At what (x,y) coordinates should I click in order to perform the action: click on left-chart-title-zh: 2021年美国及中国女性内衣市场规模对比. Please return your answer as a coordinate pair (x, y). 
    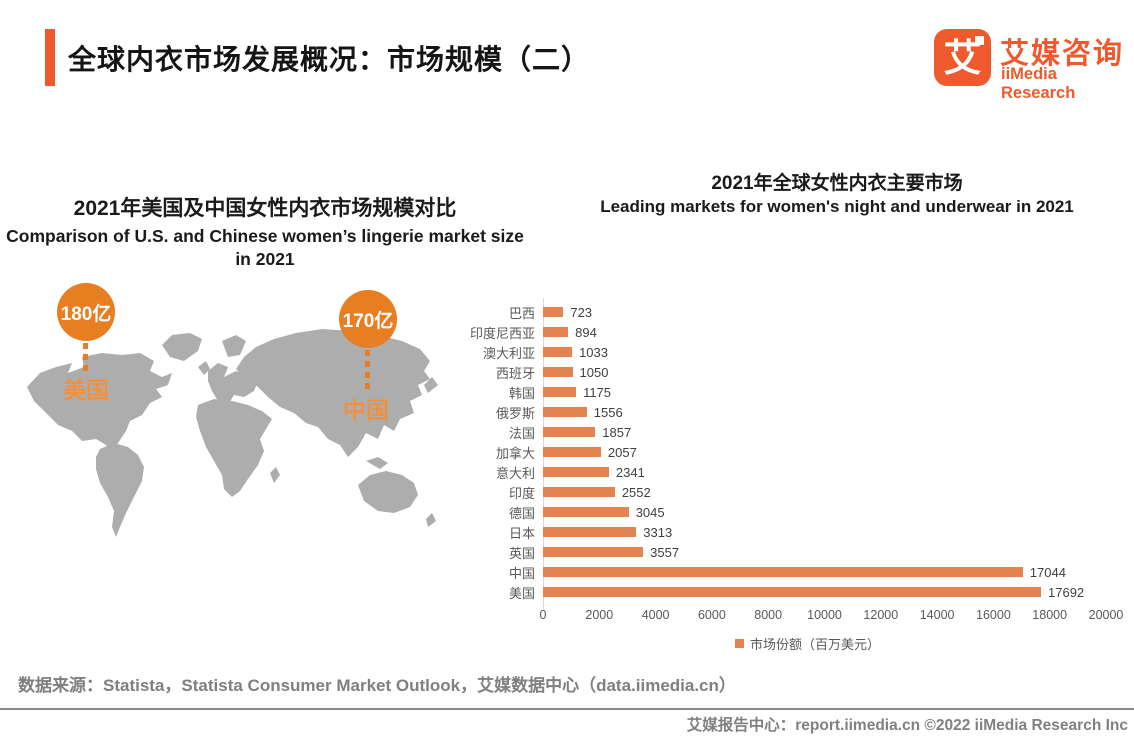
    Looking at the image, I should click on (265, 208).